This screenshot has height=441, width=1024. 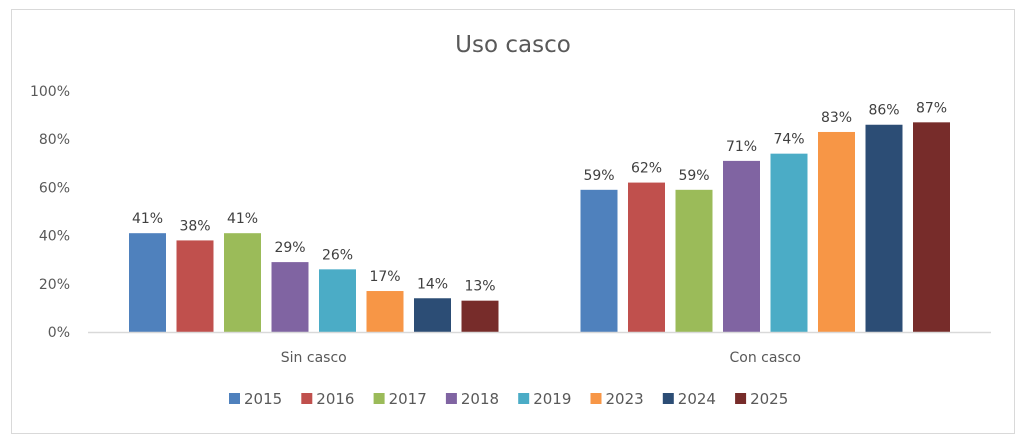 I want to click on x-category-label: Con casco, so click(x=766, y=358).